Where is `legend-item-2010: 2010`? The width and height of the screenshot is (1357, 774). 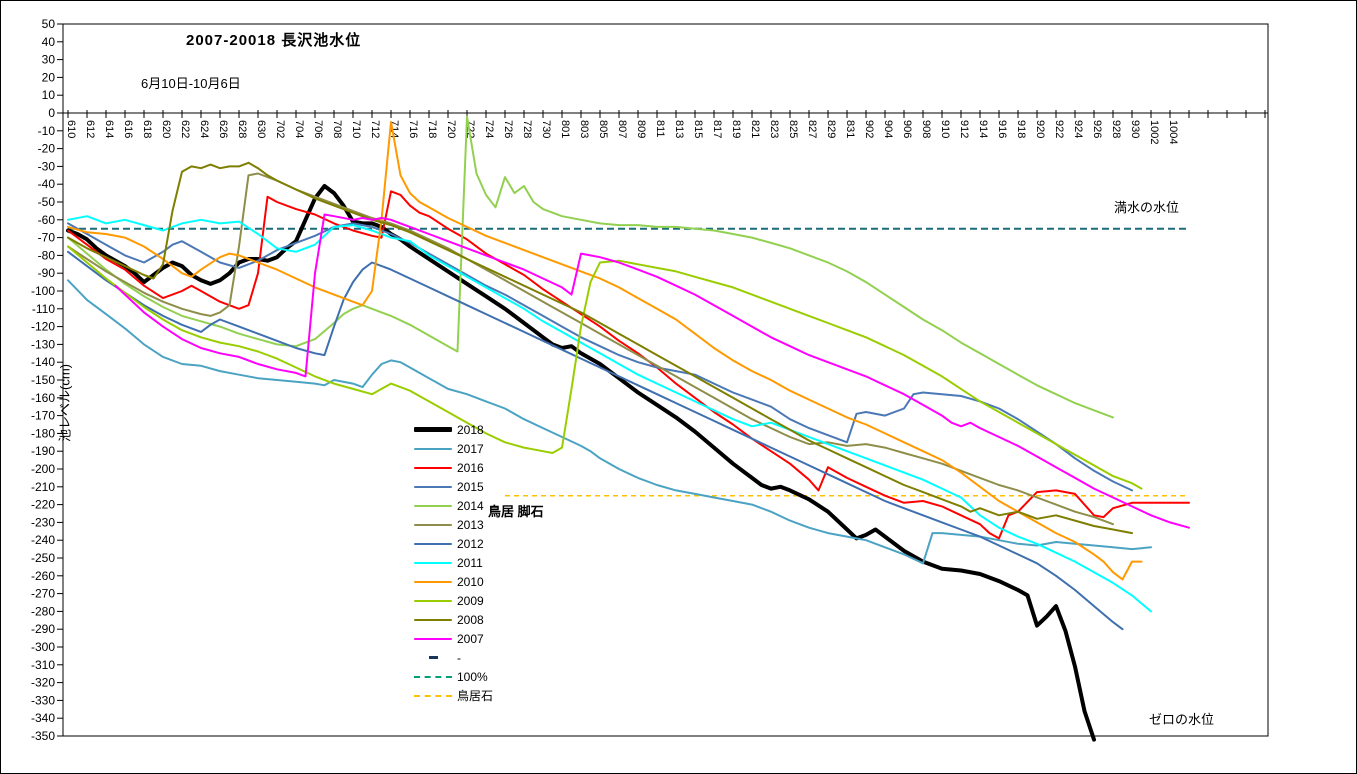
legend-item-2010: 2010 is located at coordinates (453, 581).